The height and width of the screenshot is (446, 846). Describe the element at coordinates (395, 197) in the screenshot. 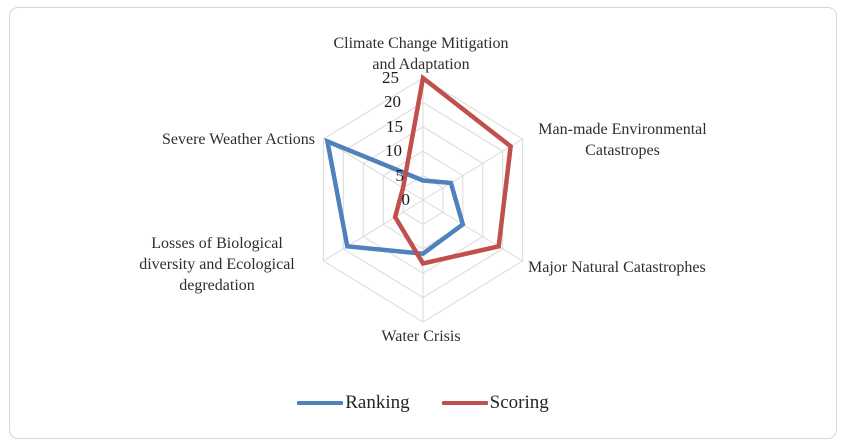

I see `series-line-ranking` at that location.